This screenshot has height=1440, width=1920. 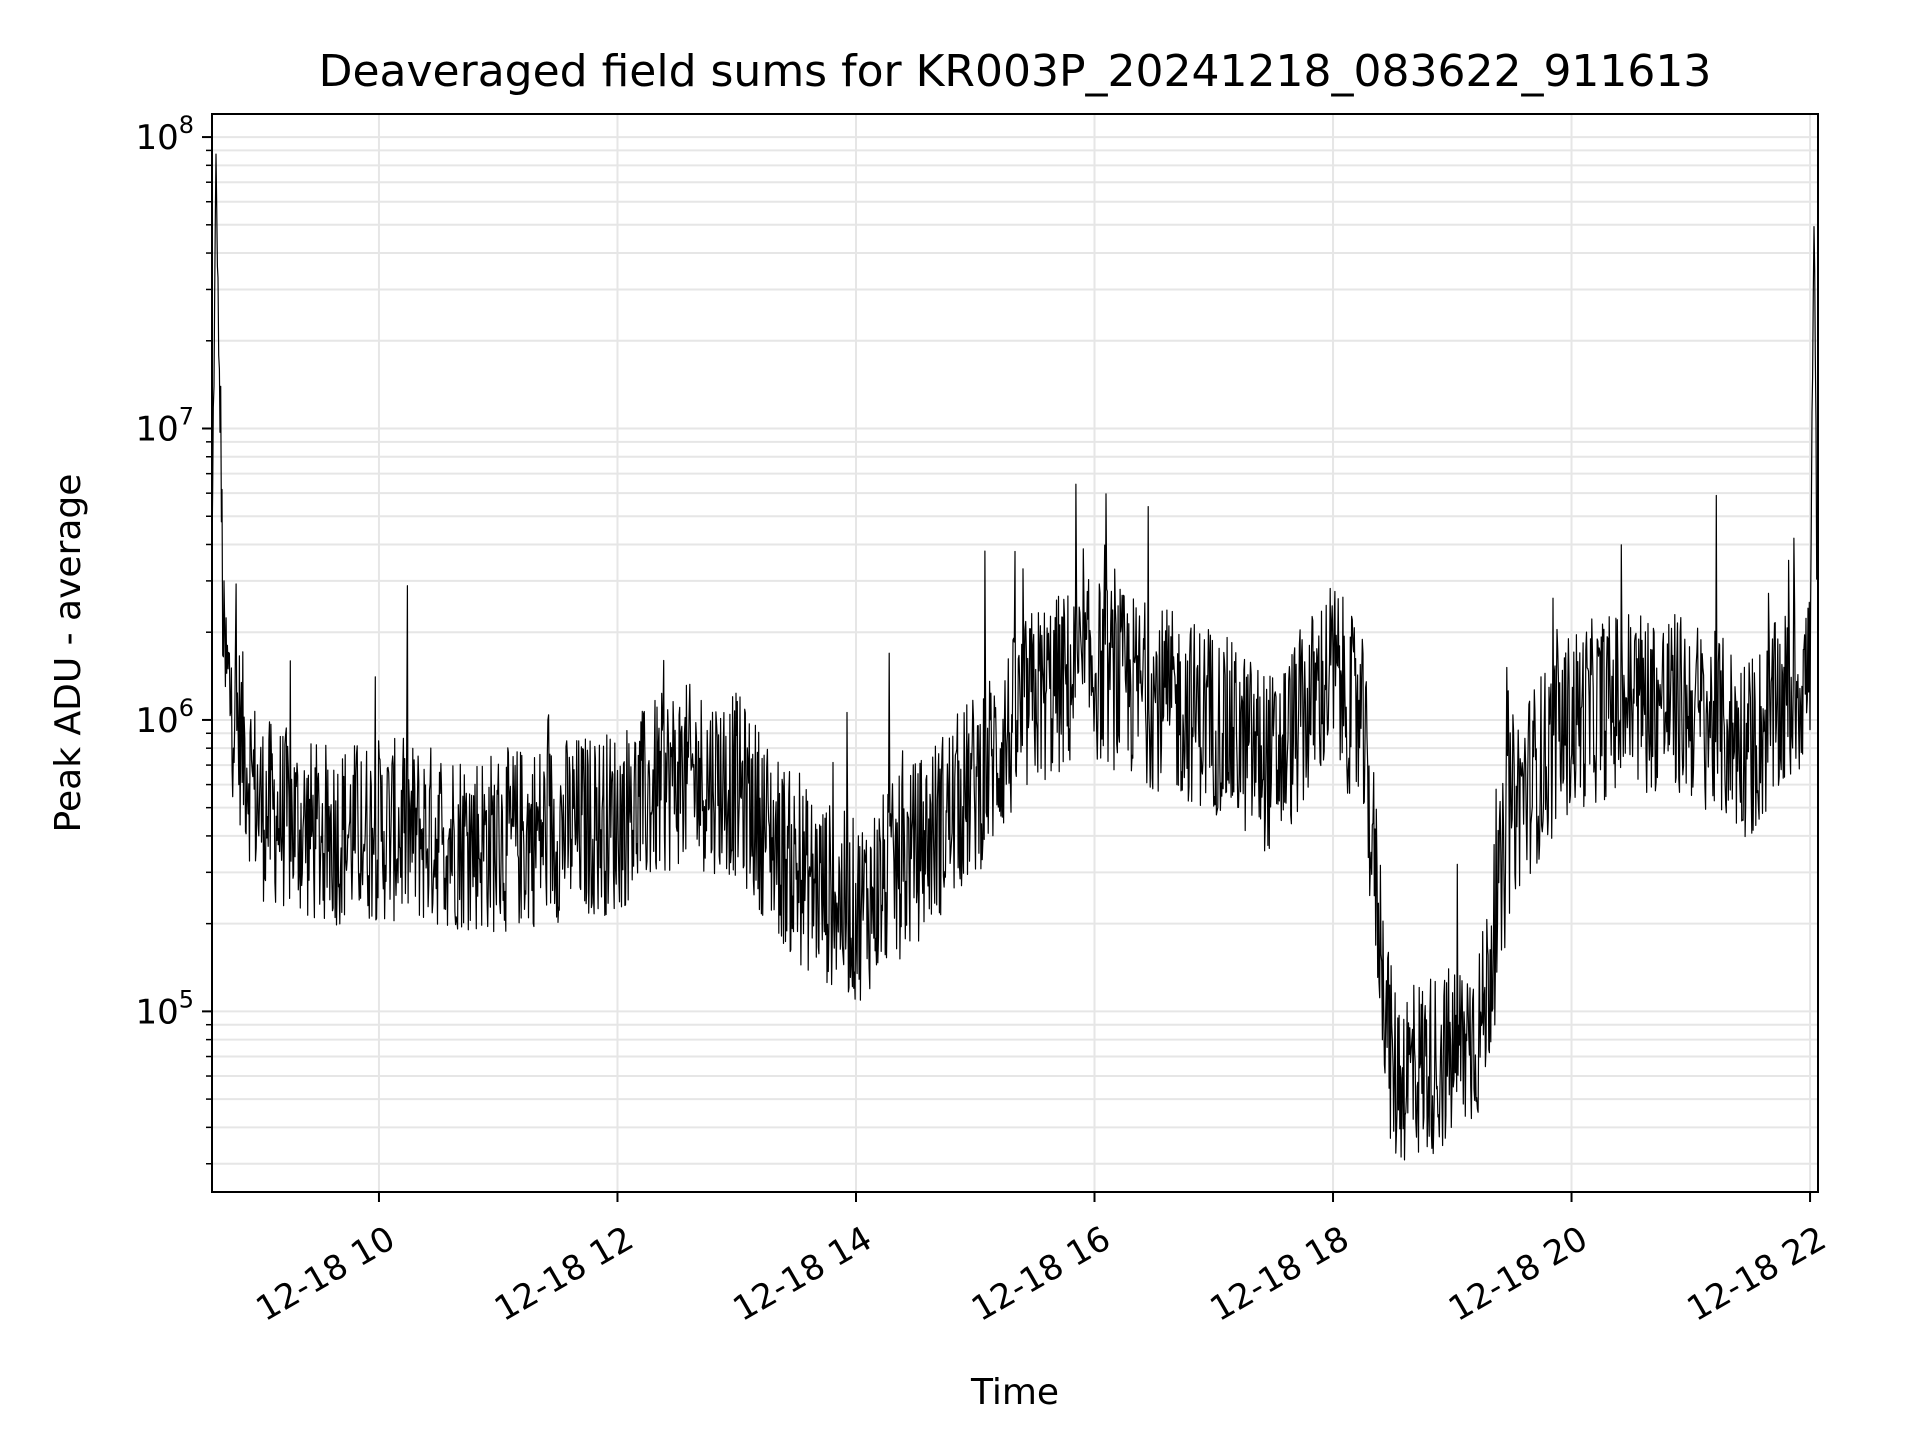 I want to click on y-axis-label: Peak ADU - average, so click(x=68, y=653).